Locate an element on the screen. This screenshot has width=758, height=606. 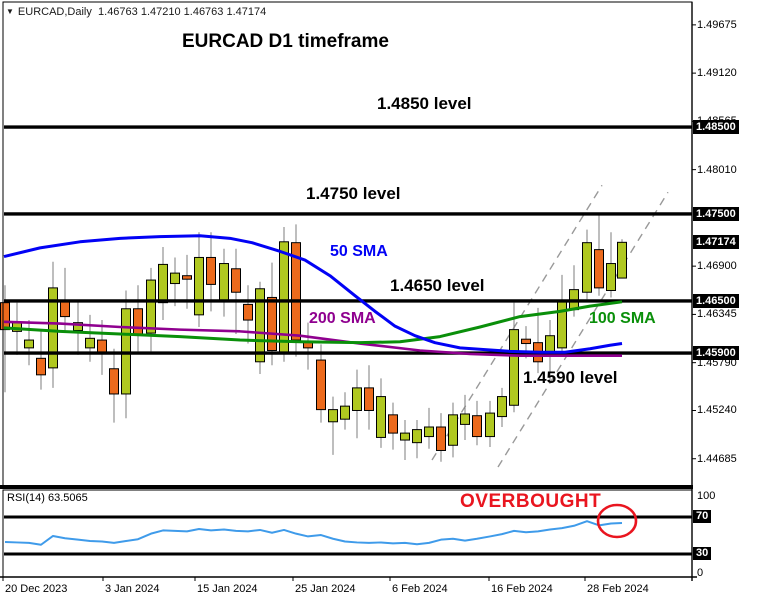
date-label: 3 Jan 2024 is located at coordinates (132, 589).